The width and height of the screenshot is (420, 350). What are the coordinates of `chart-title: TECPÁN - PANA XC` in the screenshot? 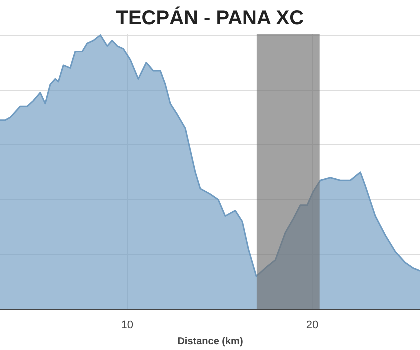 It's located at (210, 18).